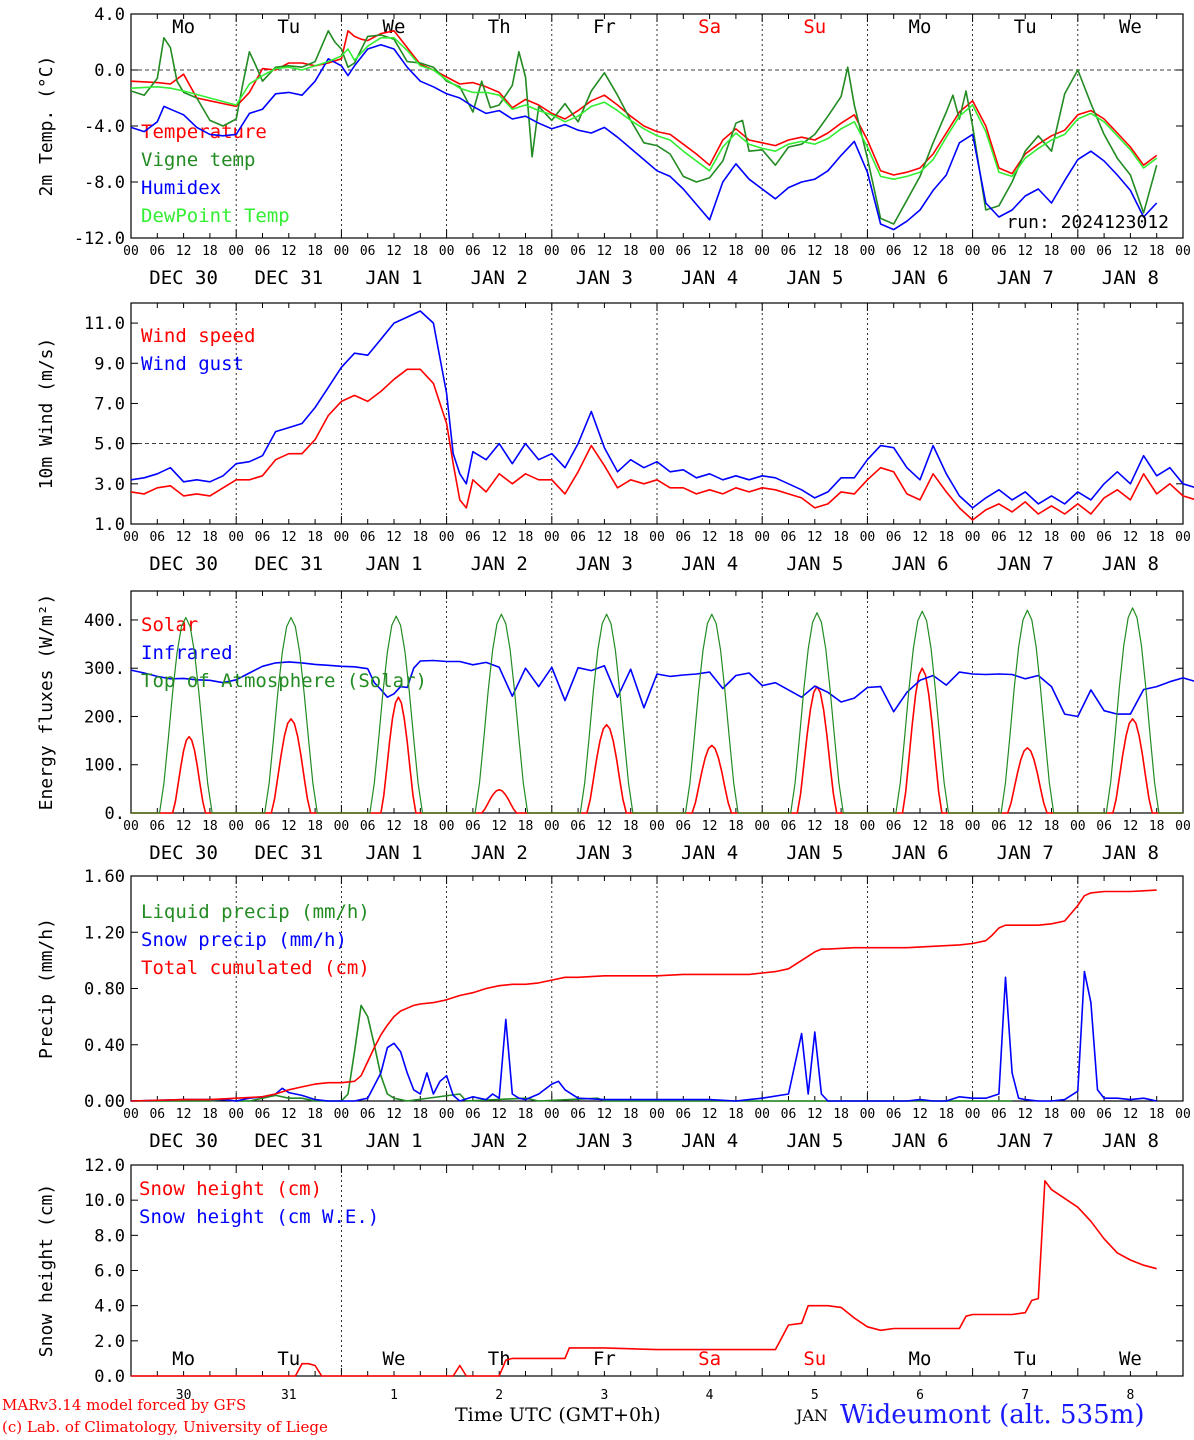 This screenshot has width=1194, height=1440. Describe the element at coordinates (109, 71) in the screenshot. I see `panel1-ytick-label: 0.0` at that location.